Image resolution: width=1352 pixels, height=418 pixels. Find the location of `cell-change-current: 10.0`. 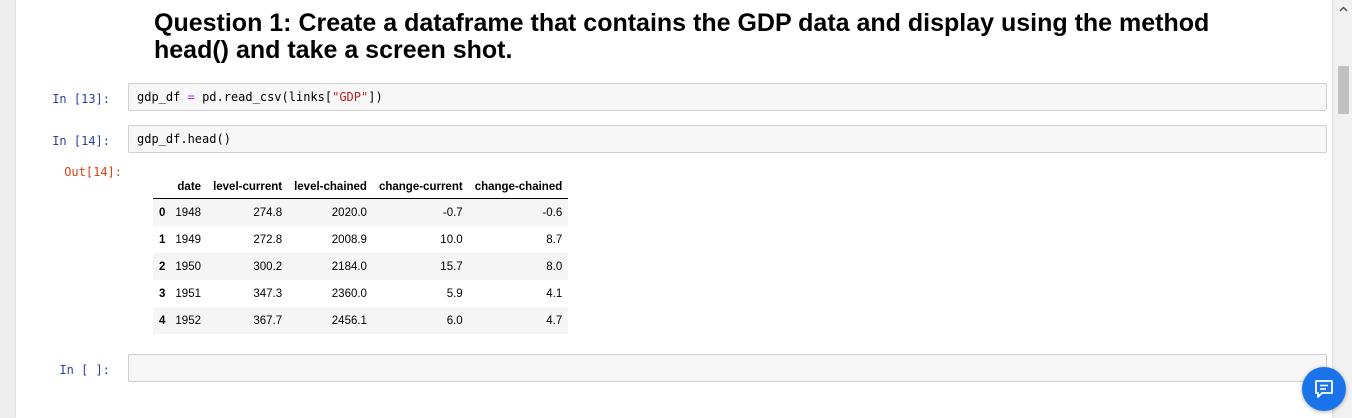

cell-change-current: 10.0 is located at coordinates (451, 239).